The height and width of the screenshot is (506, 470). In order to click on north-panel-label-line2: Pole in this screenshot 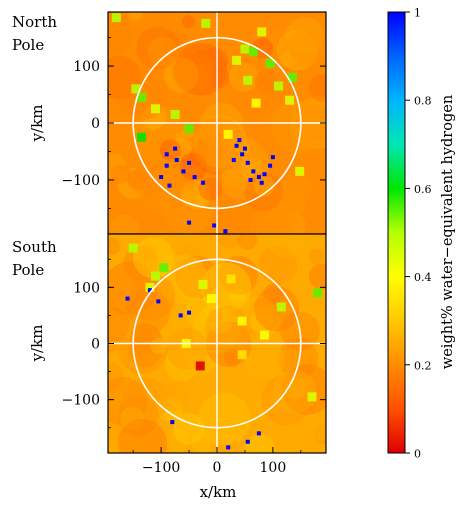, I will do `click(28, 45)`.